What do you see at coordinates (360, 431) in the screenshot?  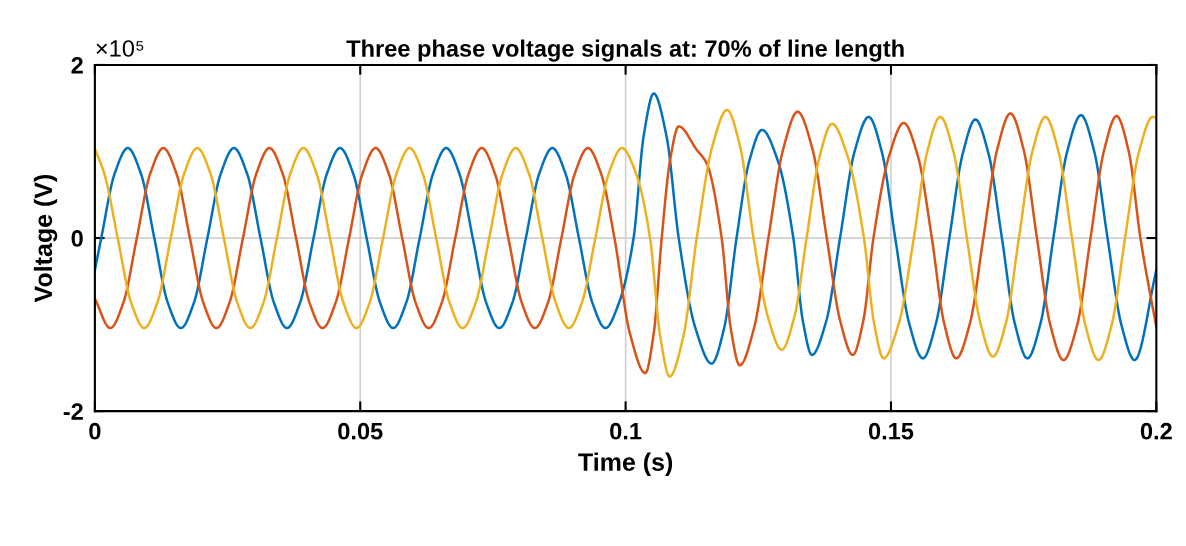 I see `x-tick-label: 0.05` at bounding box center [360, 431].